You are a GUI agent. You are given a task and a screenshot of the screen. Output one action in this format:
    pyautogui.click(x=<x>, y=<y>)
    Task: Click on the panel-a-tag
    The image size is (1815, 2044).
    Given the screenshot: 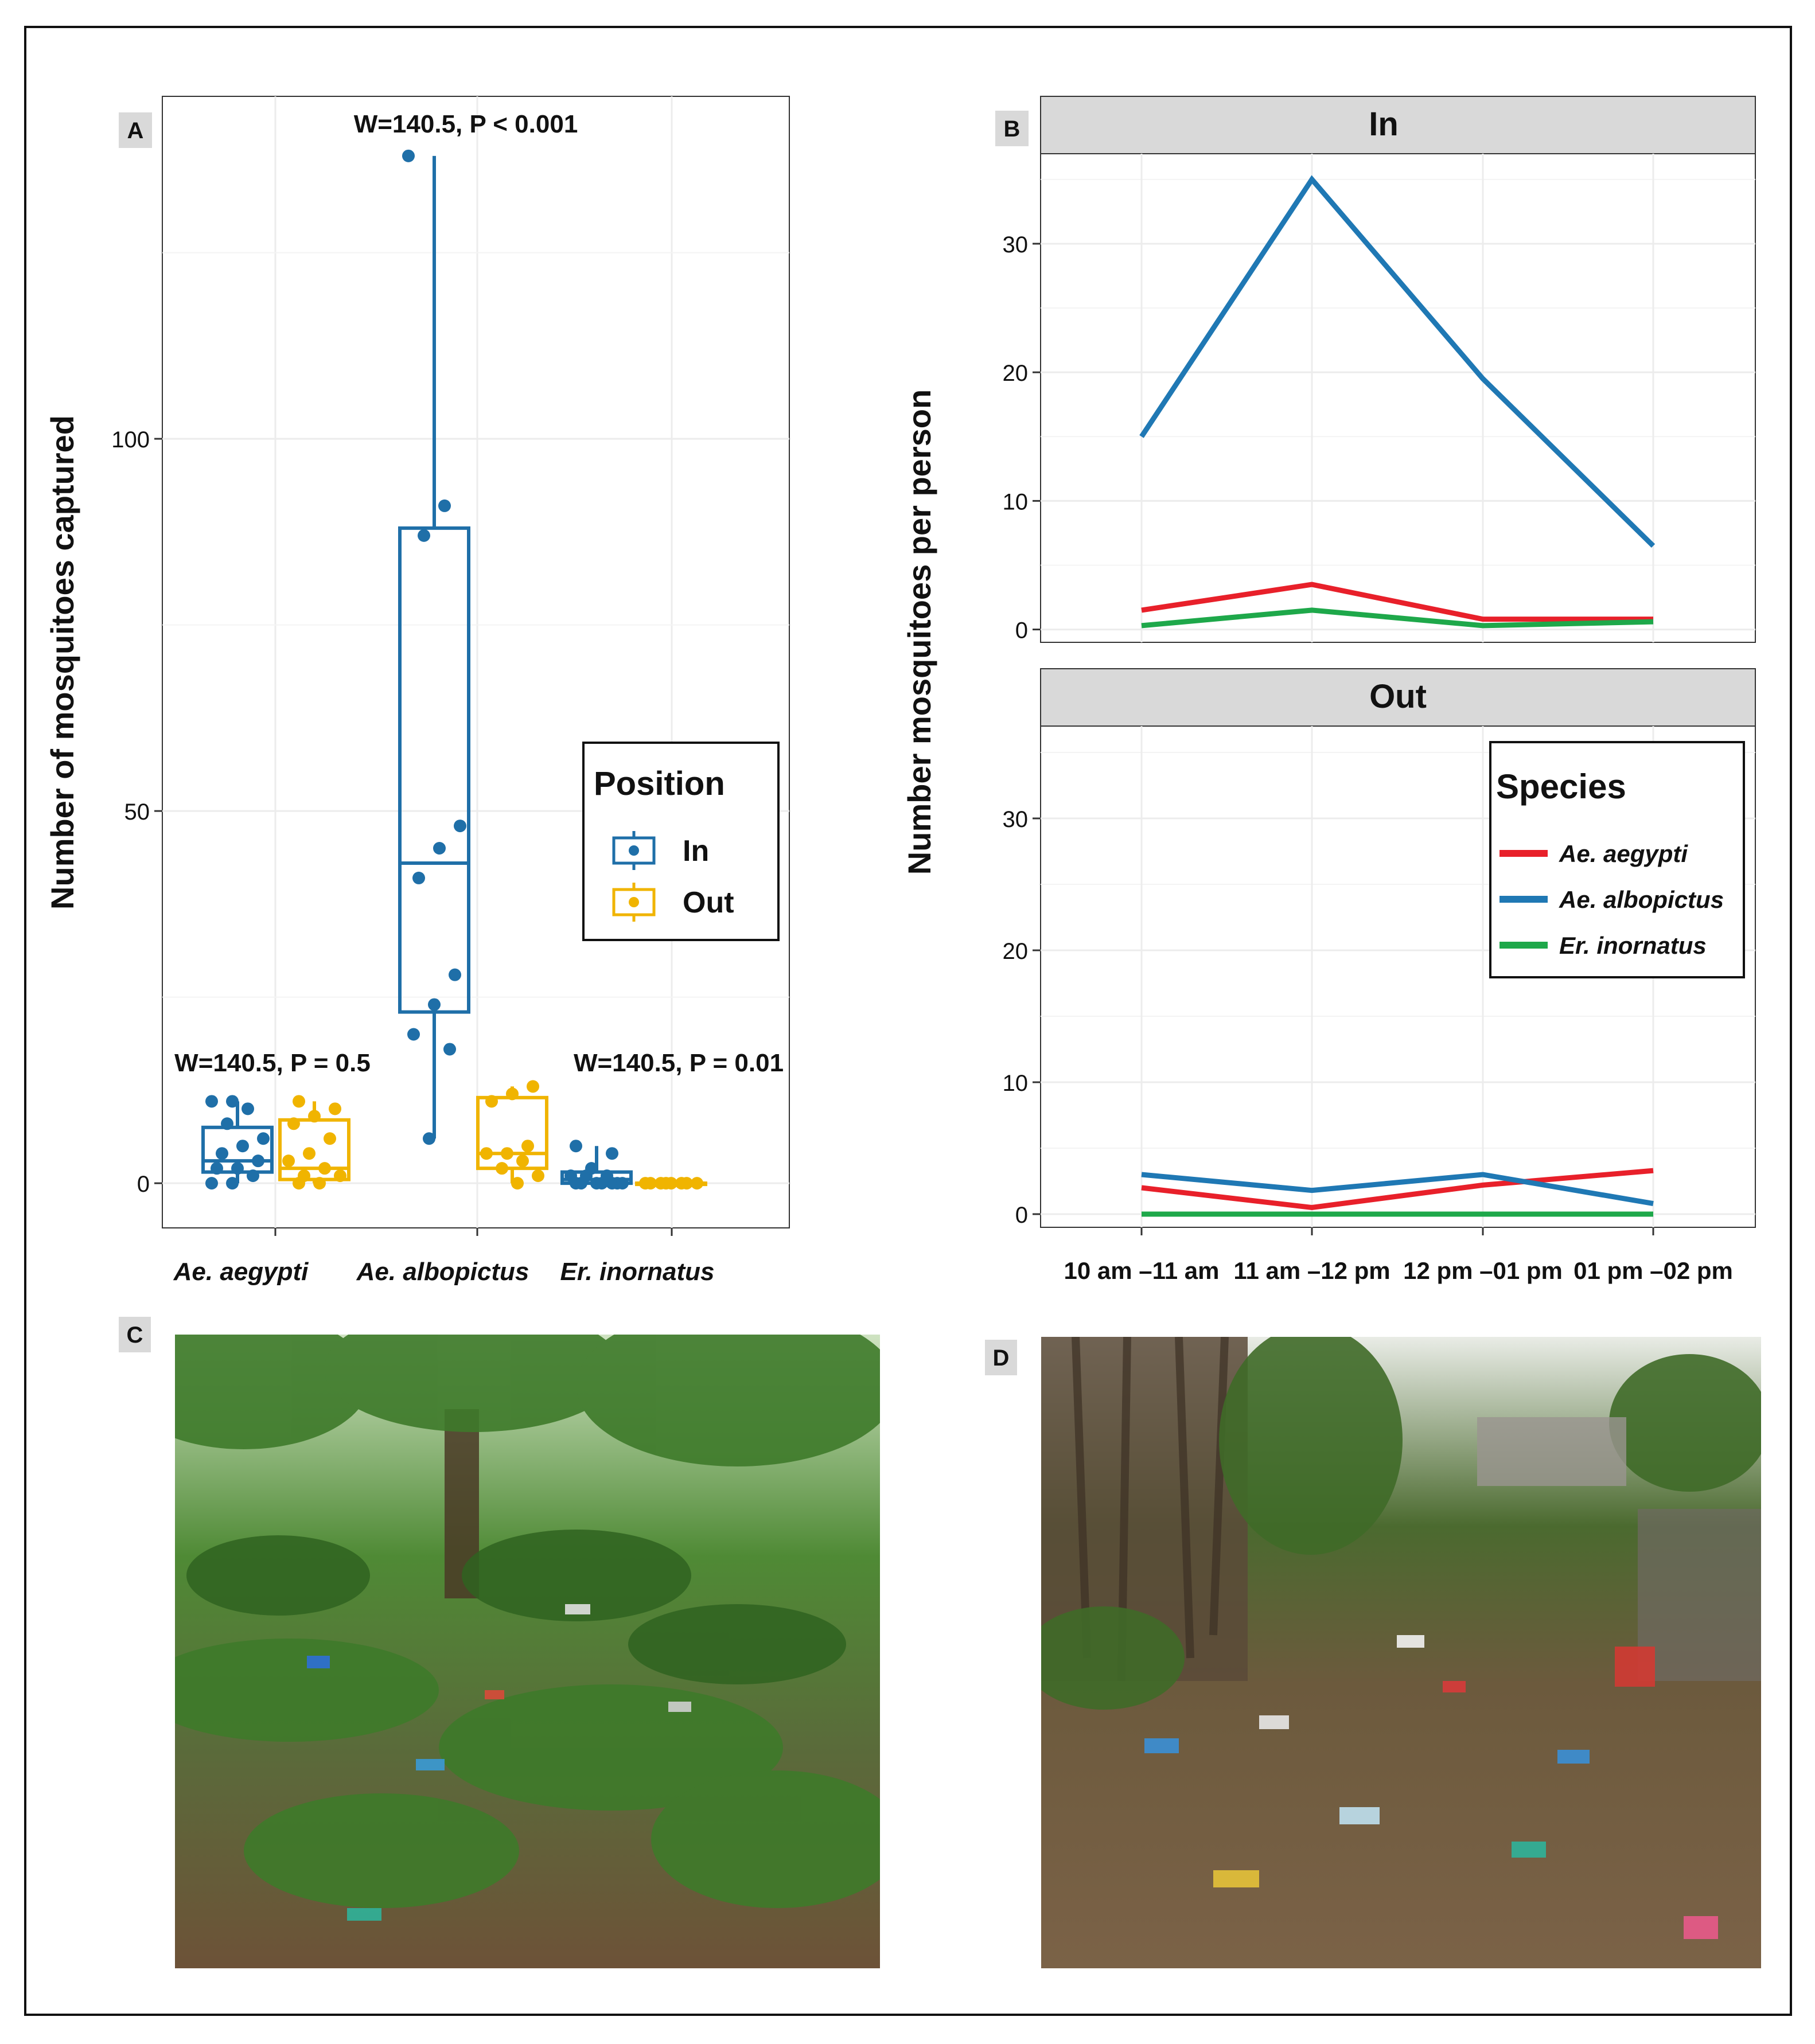 What is the action you would take?
    pyautogui.click(x=135, y=130)
    